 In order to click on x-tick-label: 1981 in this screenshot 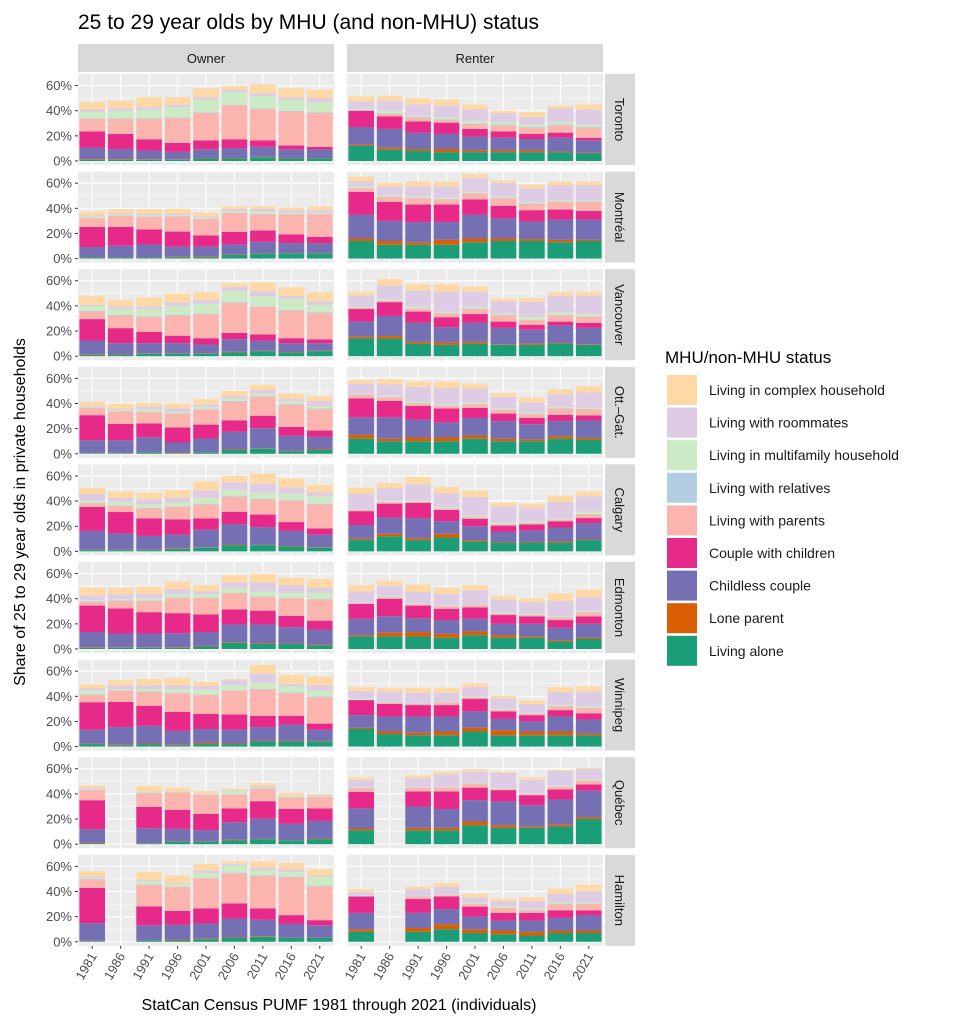, I will do `click(354, 966)`.